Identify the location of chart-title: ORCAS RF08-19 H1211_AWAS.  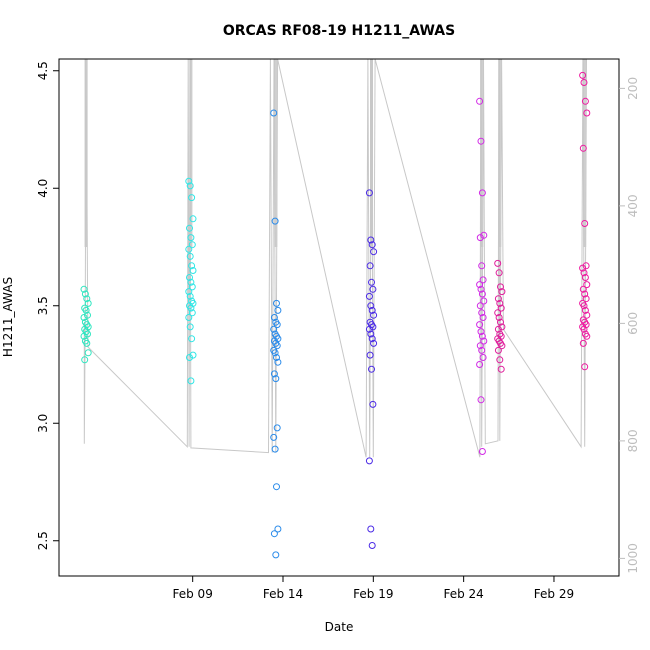
(339, 31).